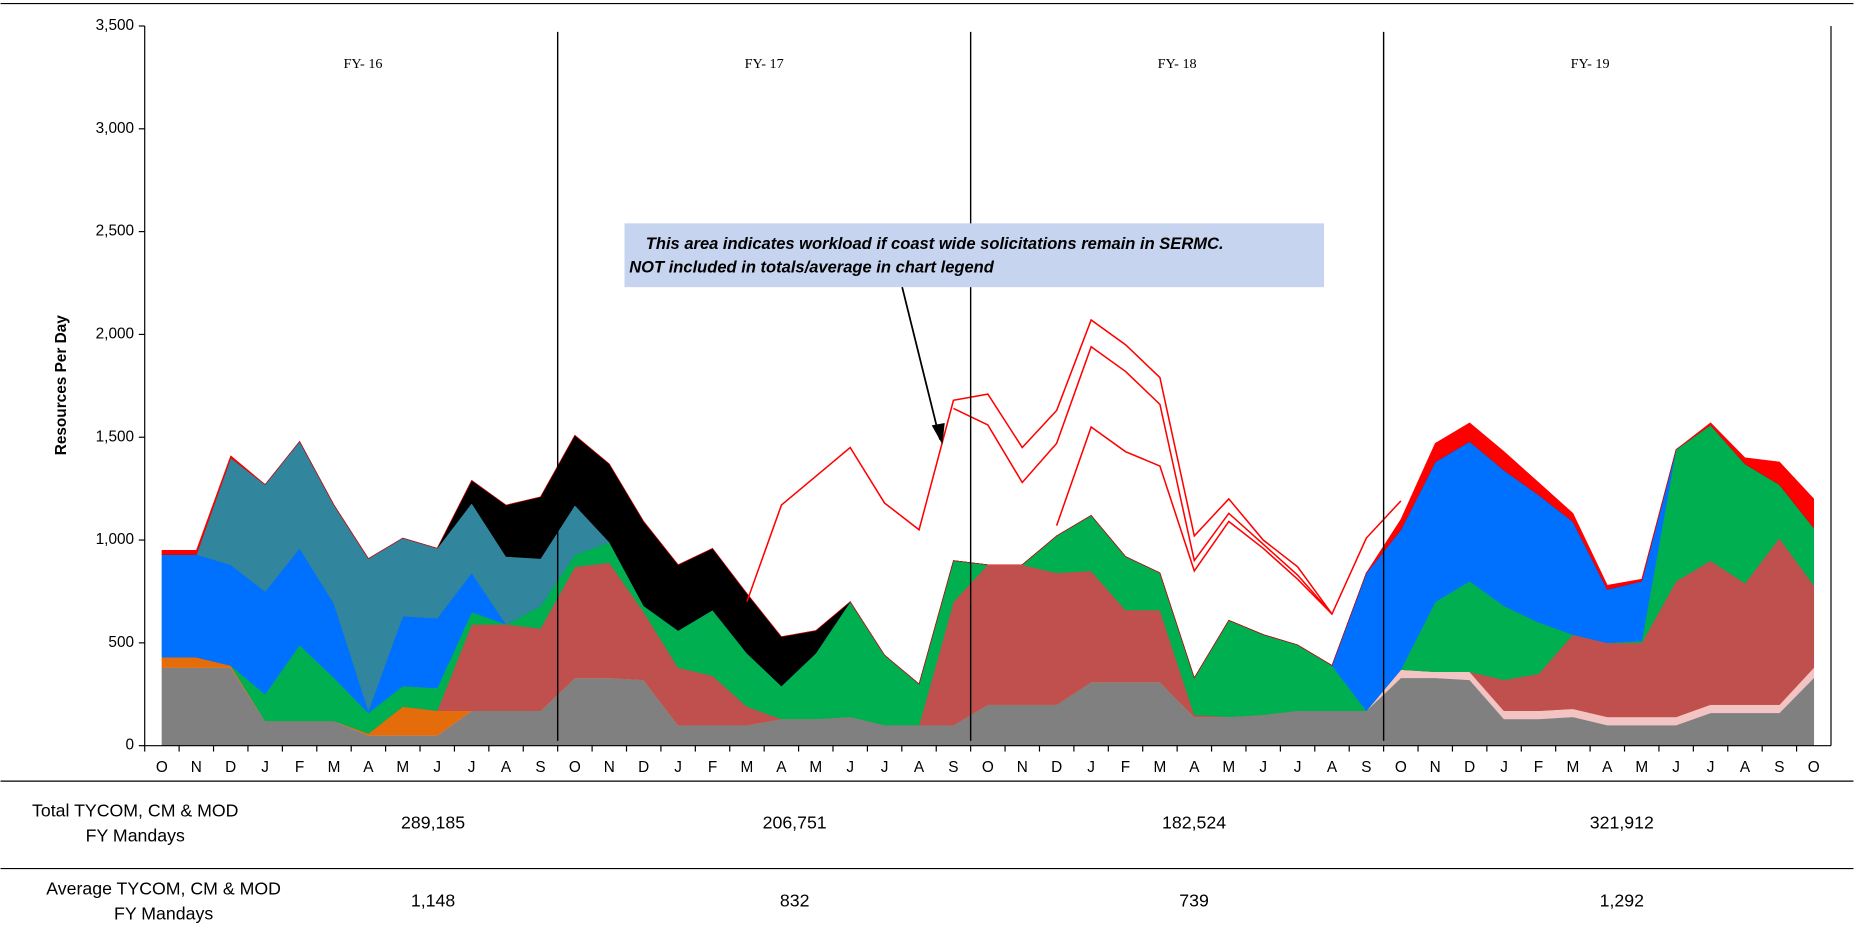 This screenshot has width=1854, height=935. Describe the element at coordinates (115, 539) in the screenshot. I see `y-tick-label: 1,000` at that location.